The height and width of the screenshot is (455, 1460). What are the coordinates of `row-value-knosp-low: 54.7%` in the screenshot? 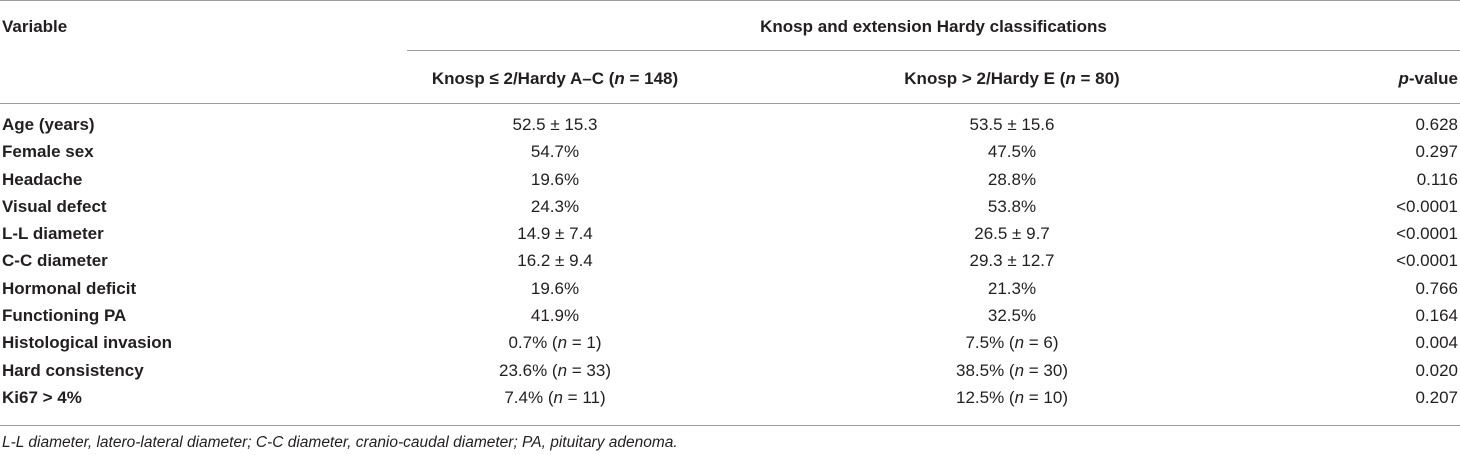 It's located at (555, 152).